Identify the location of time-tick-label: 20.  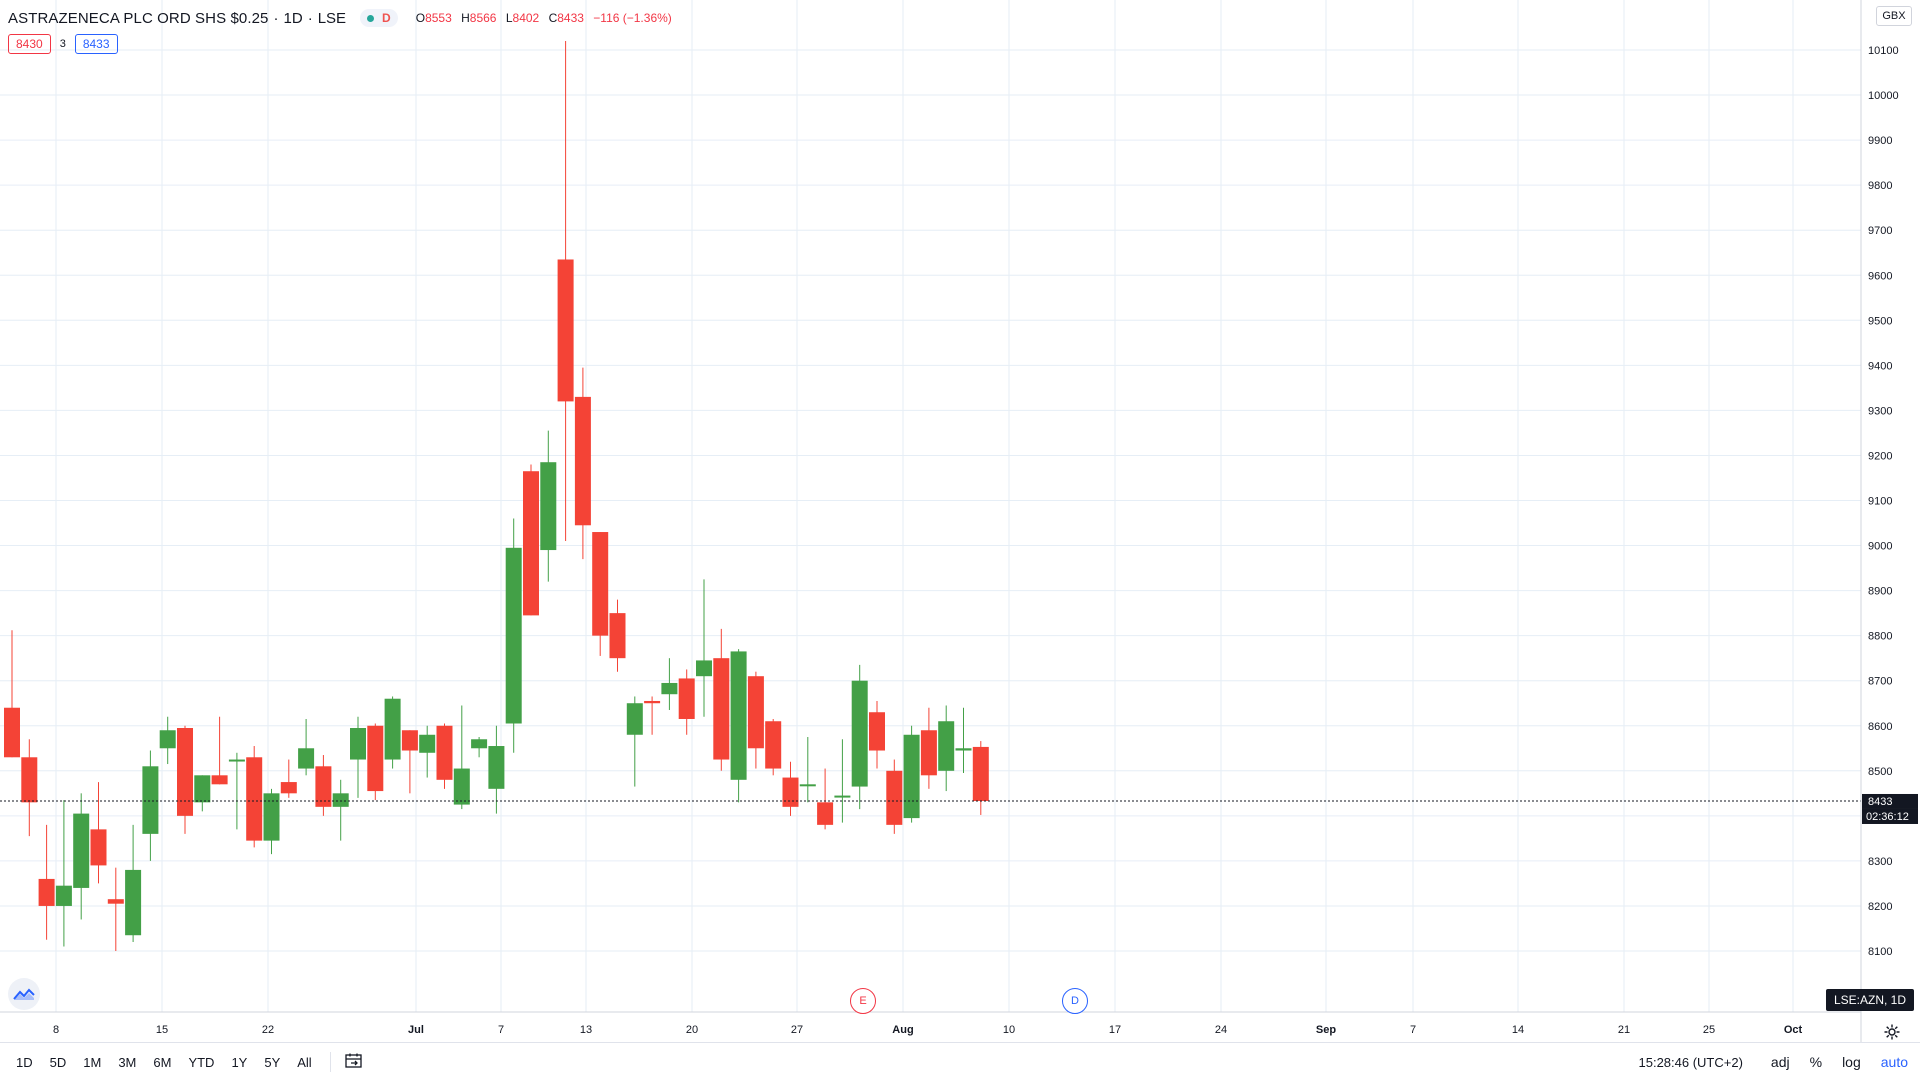
(692, 1030).